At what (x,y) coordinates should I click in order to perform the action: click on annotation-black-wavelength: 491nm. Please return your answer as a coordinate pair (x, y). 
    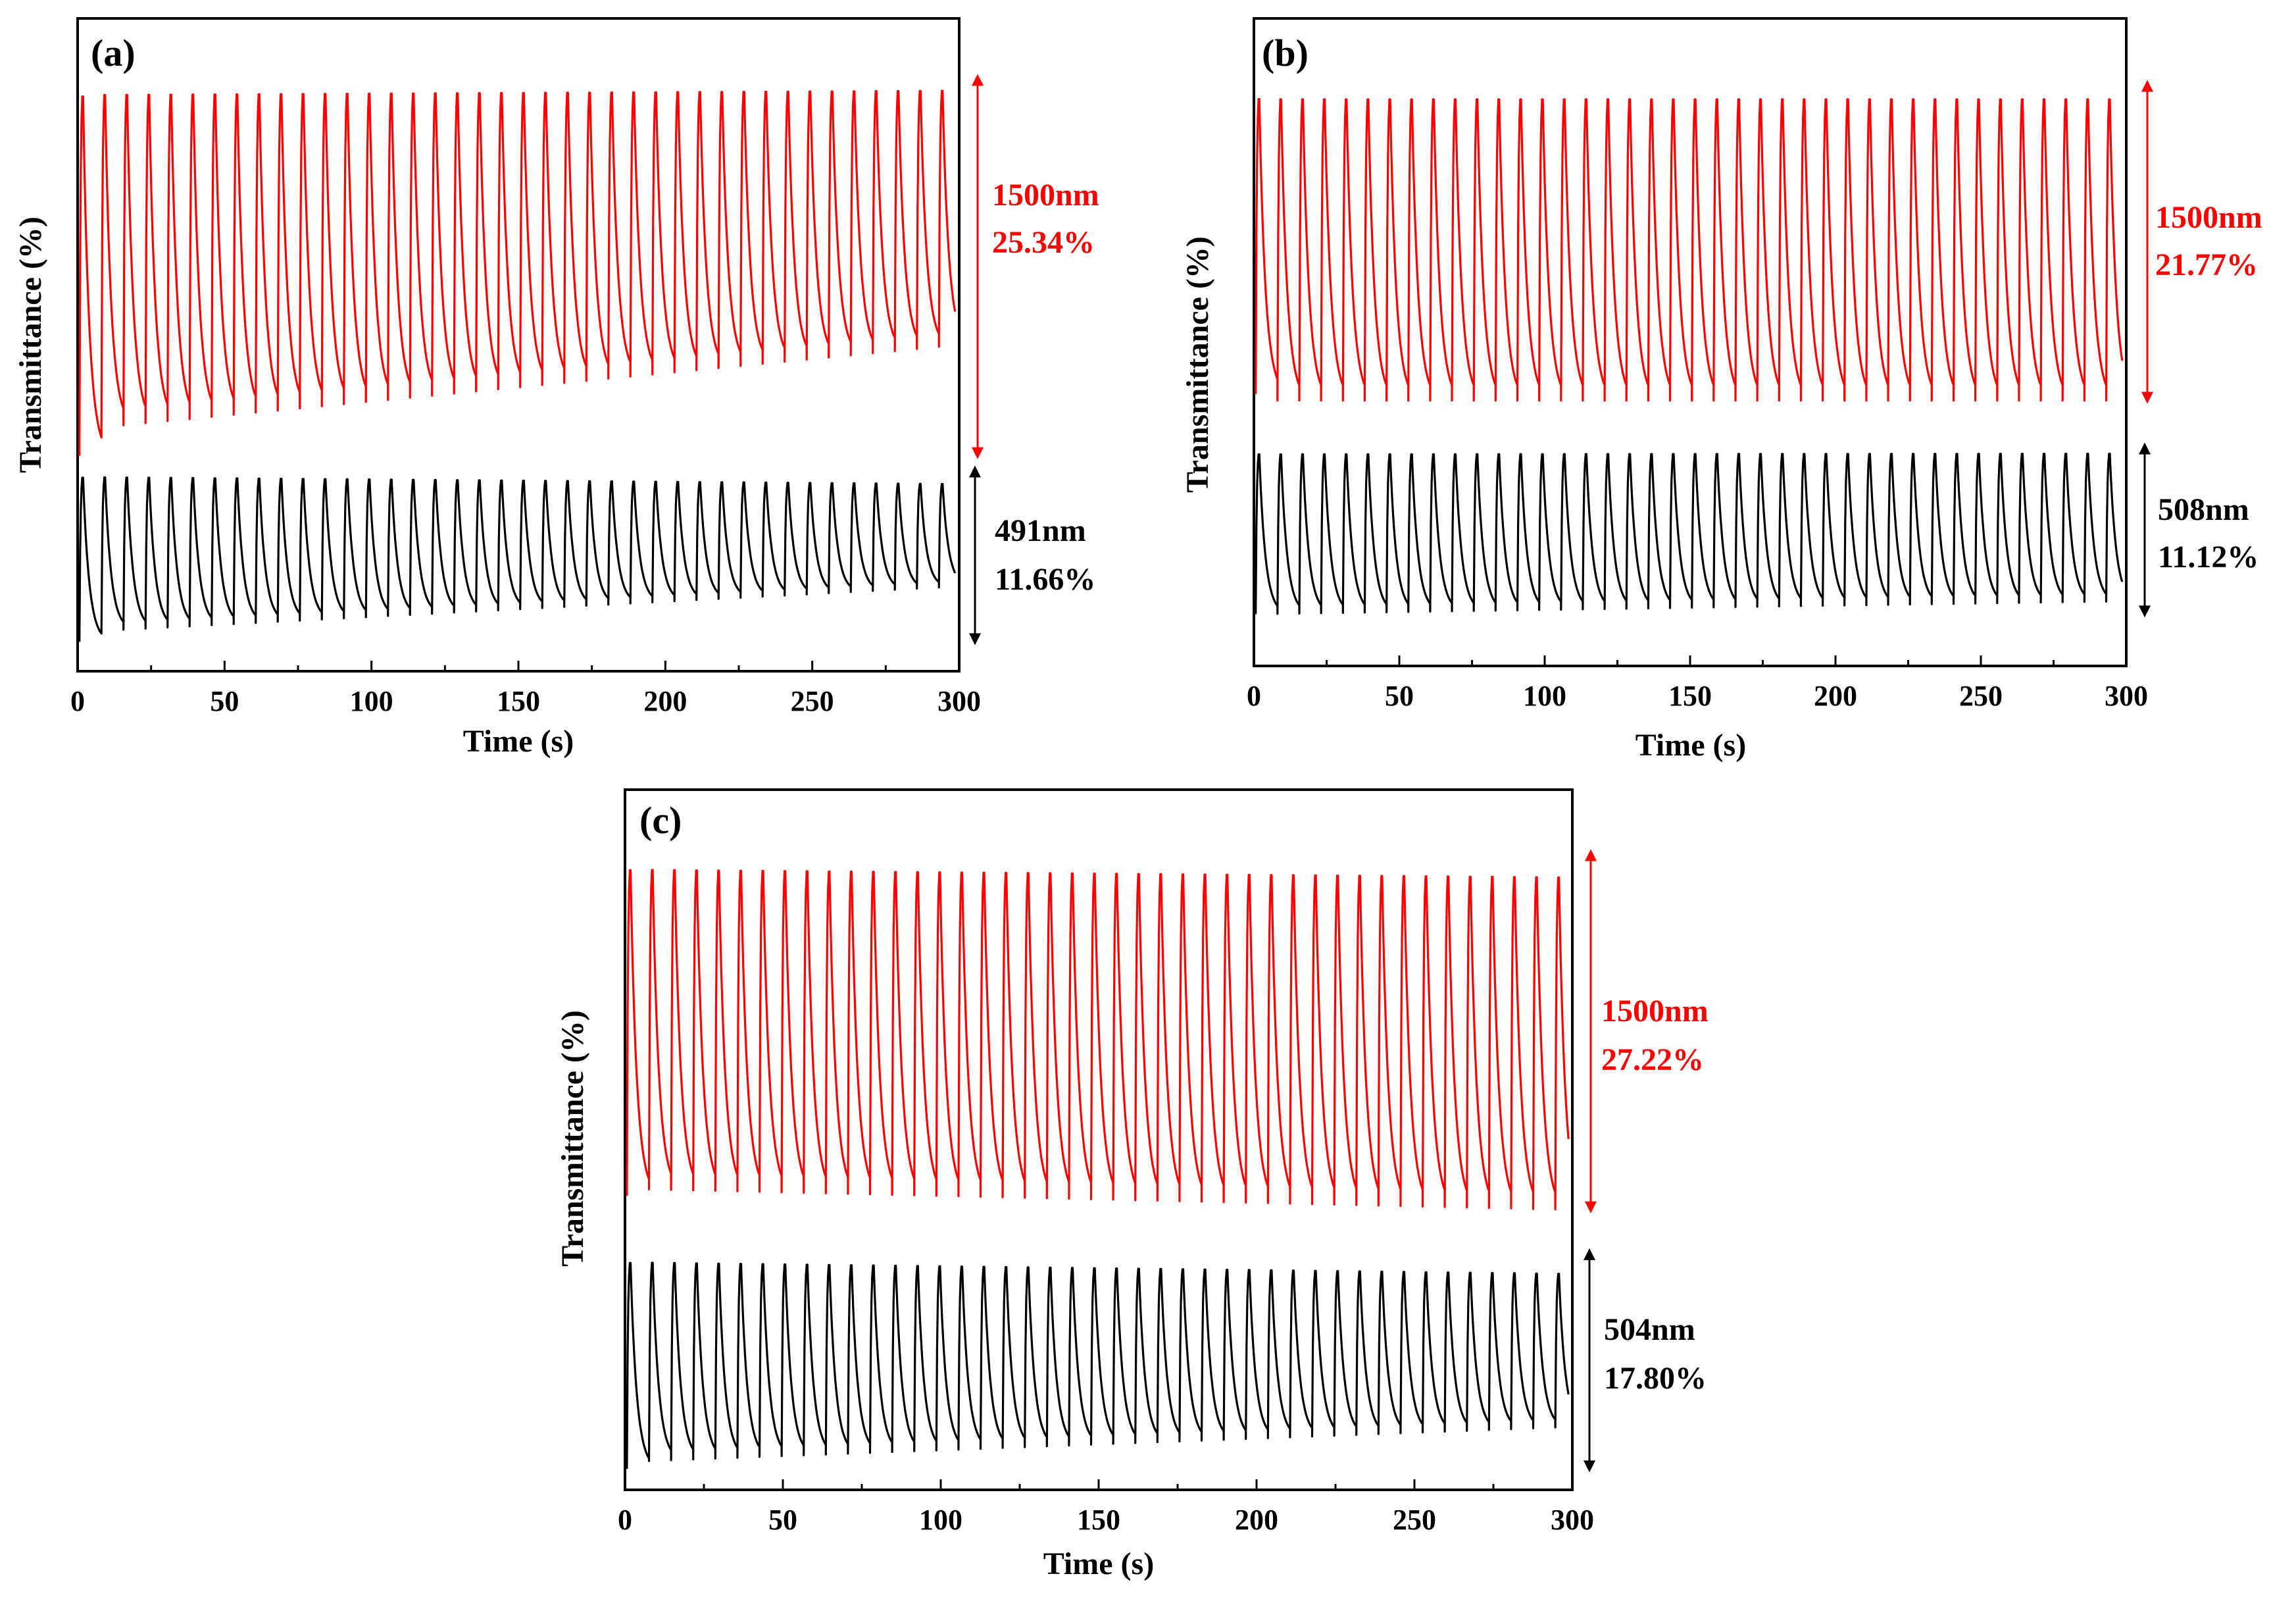
    Looking at the image, I should click on (1040, 530).